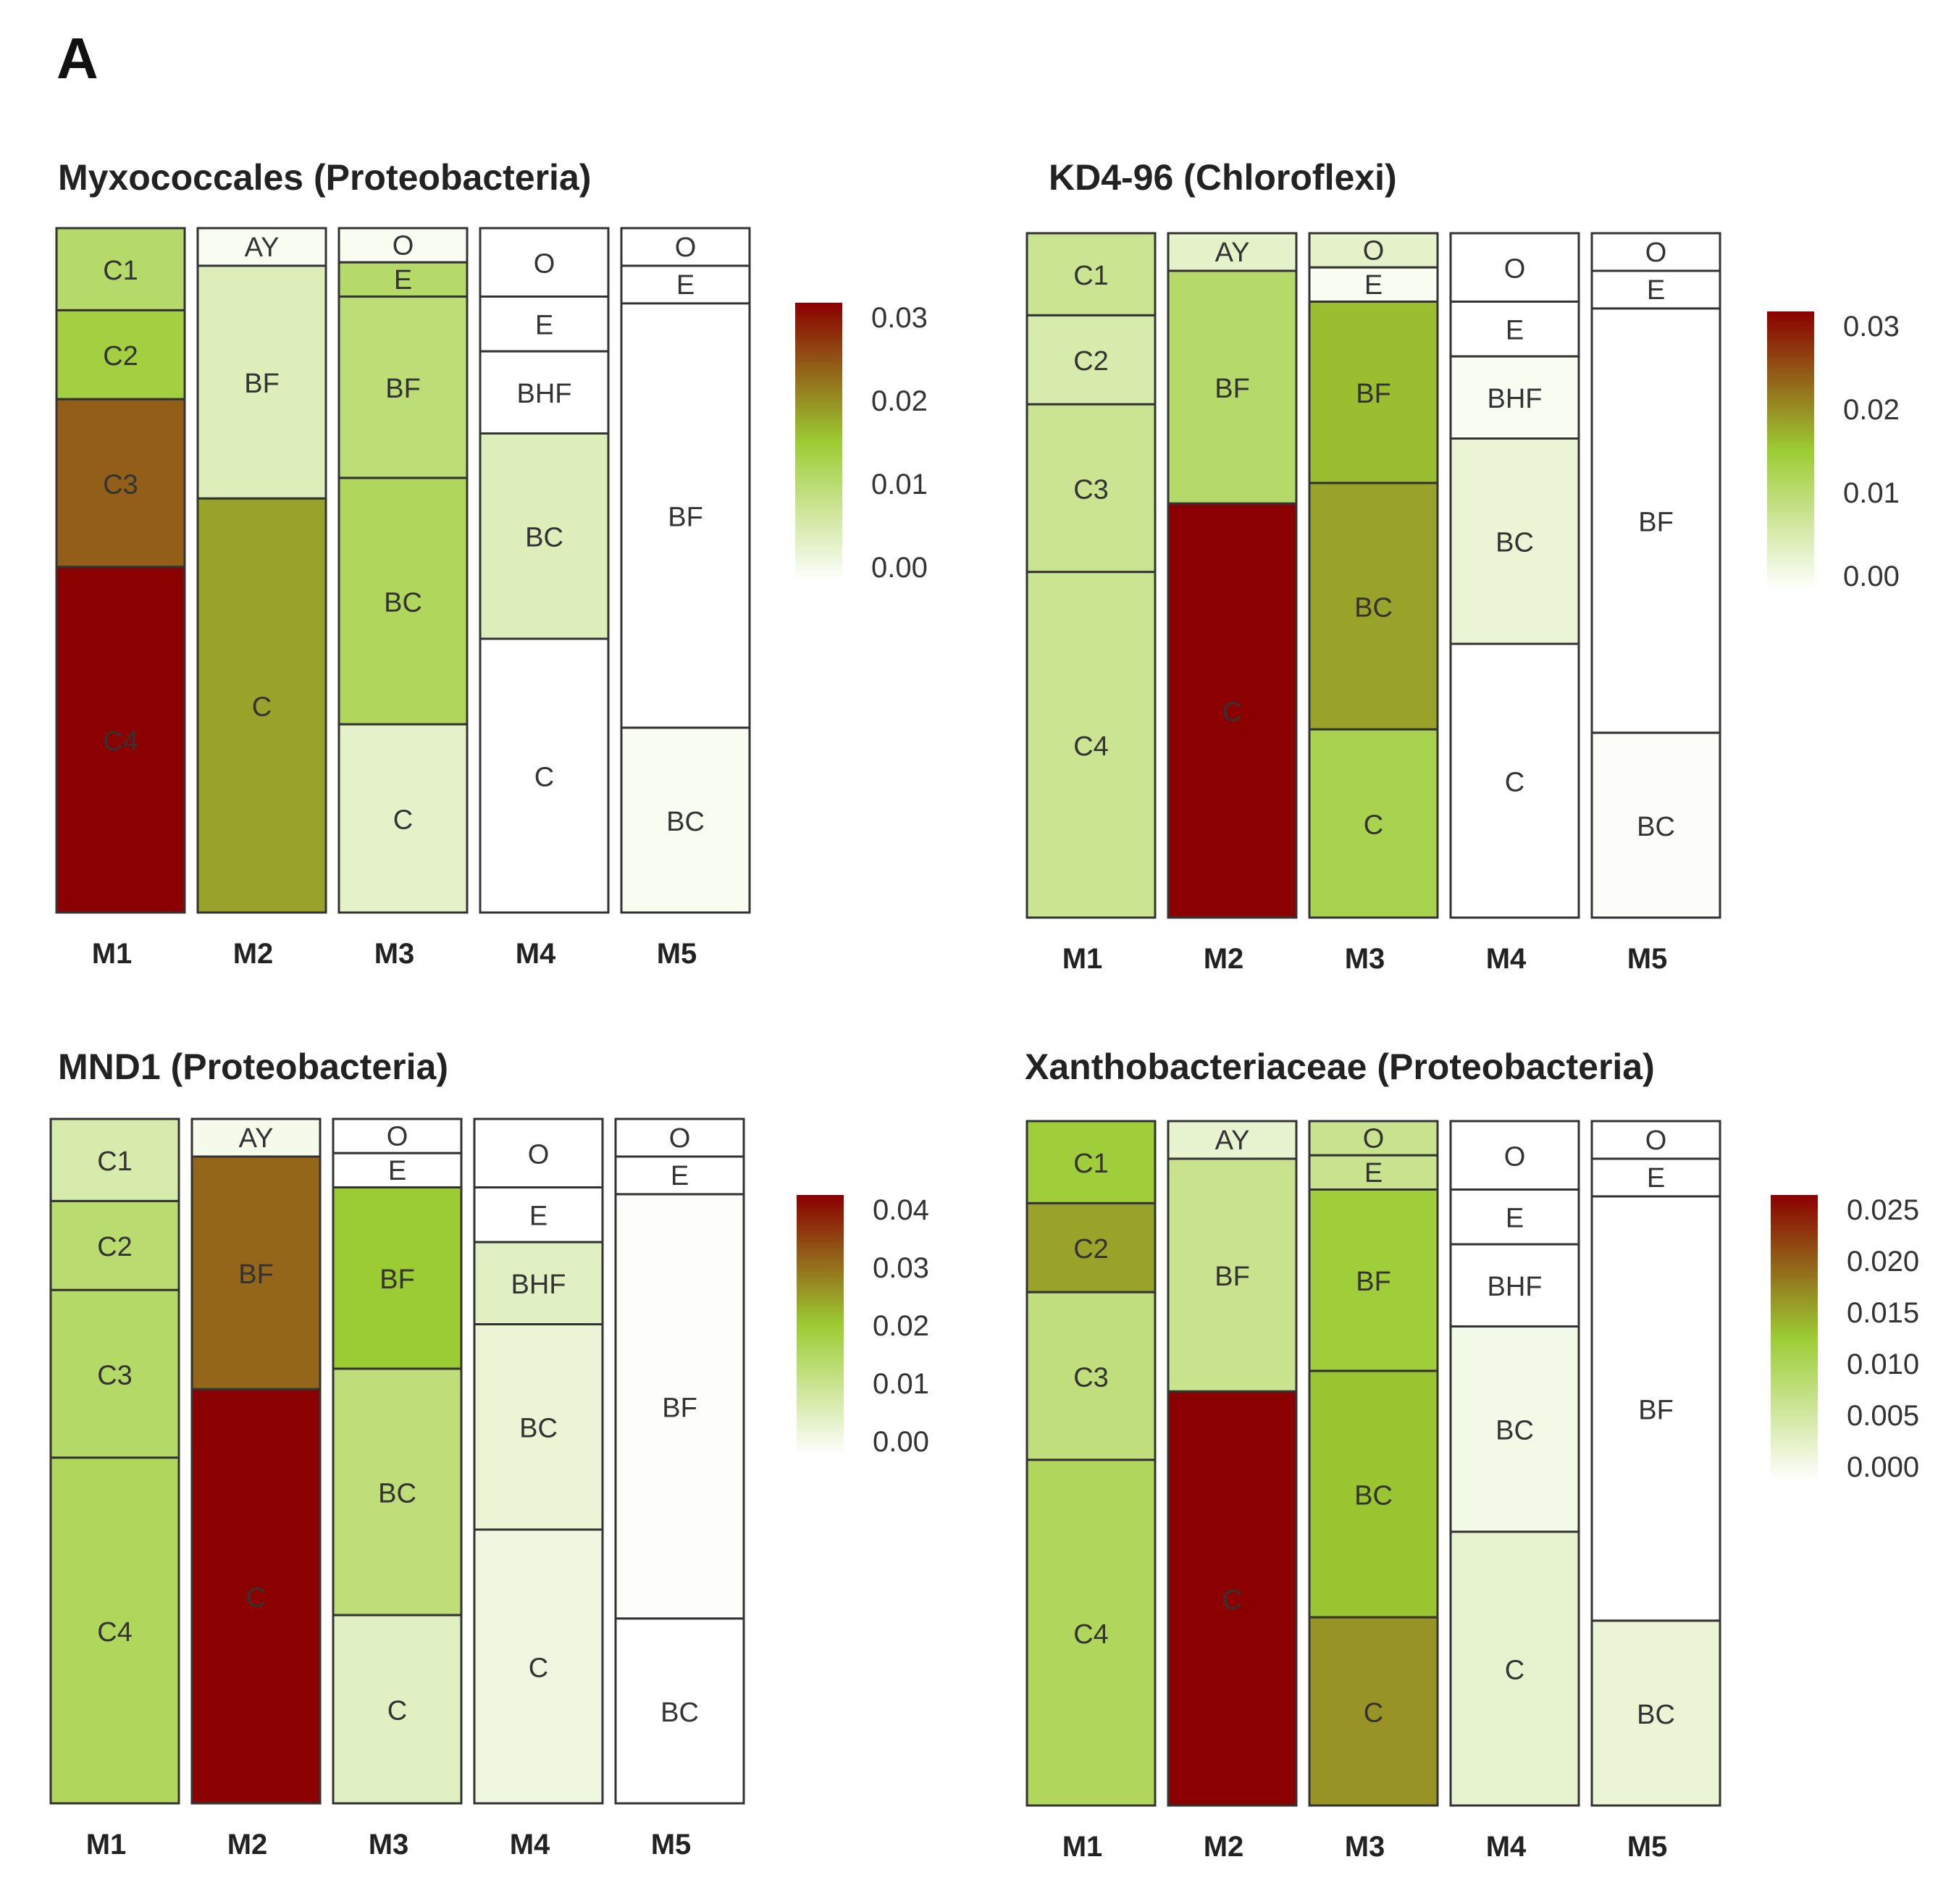  I want to click on panel-title: KD4-96 (Chloroflexi), so click(1223, 177).